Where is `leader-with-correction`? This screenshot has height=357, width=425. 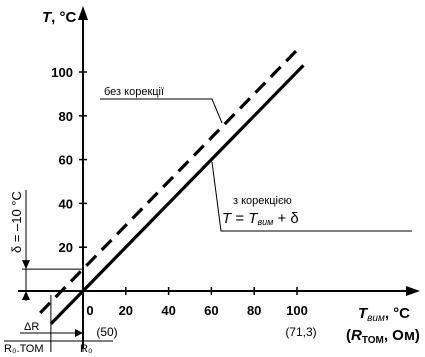 leader-with-correction is located at coordinates (311, 196).